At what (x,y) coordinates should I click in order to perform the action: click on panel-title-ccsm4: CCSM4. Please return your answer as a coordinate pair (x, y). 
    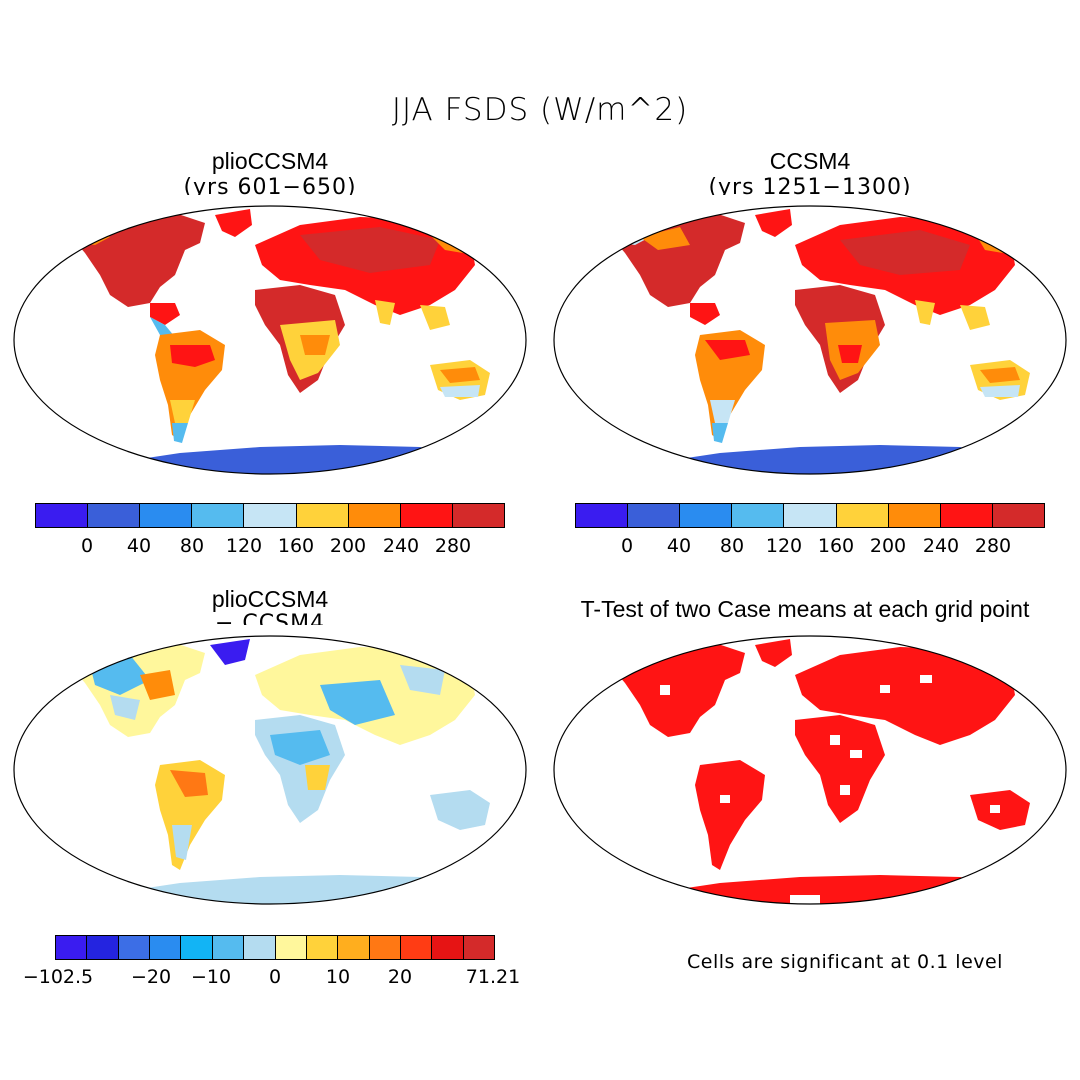
    Looking at the image, I should click on (810, 161).